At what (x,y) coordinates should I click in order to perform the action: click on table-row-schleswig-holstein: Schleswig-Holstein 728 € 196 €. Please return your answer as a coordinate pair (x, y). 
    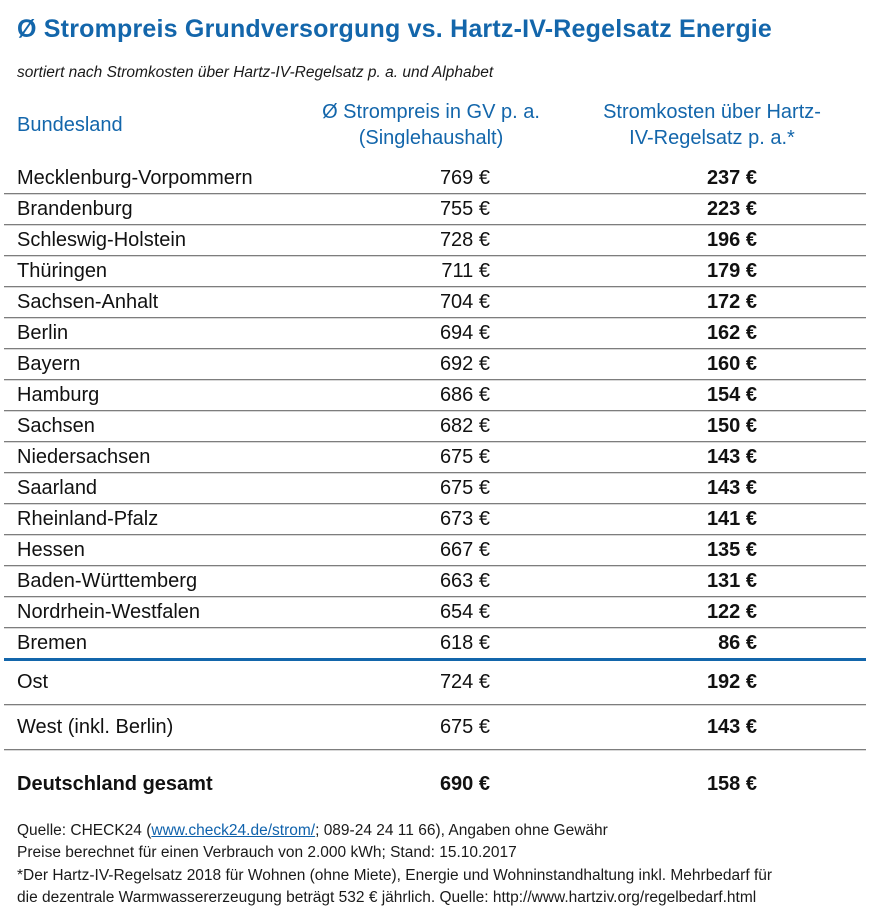
    Looking at the image, I should click on (435, 240).